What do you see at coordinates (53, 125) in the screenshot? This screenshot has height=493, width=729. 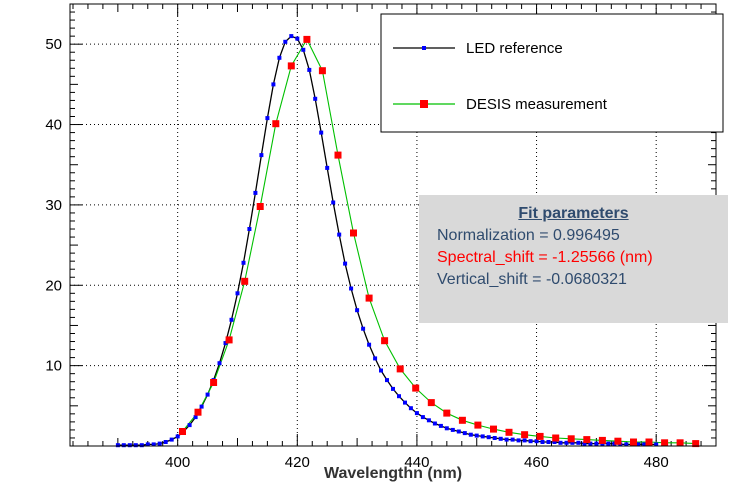 I see `y-tick-label: 40` at bounding box center [53, 125].